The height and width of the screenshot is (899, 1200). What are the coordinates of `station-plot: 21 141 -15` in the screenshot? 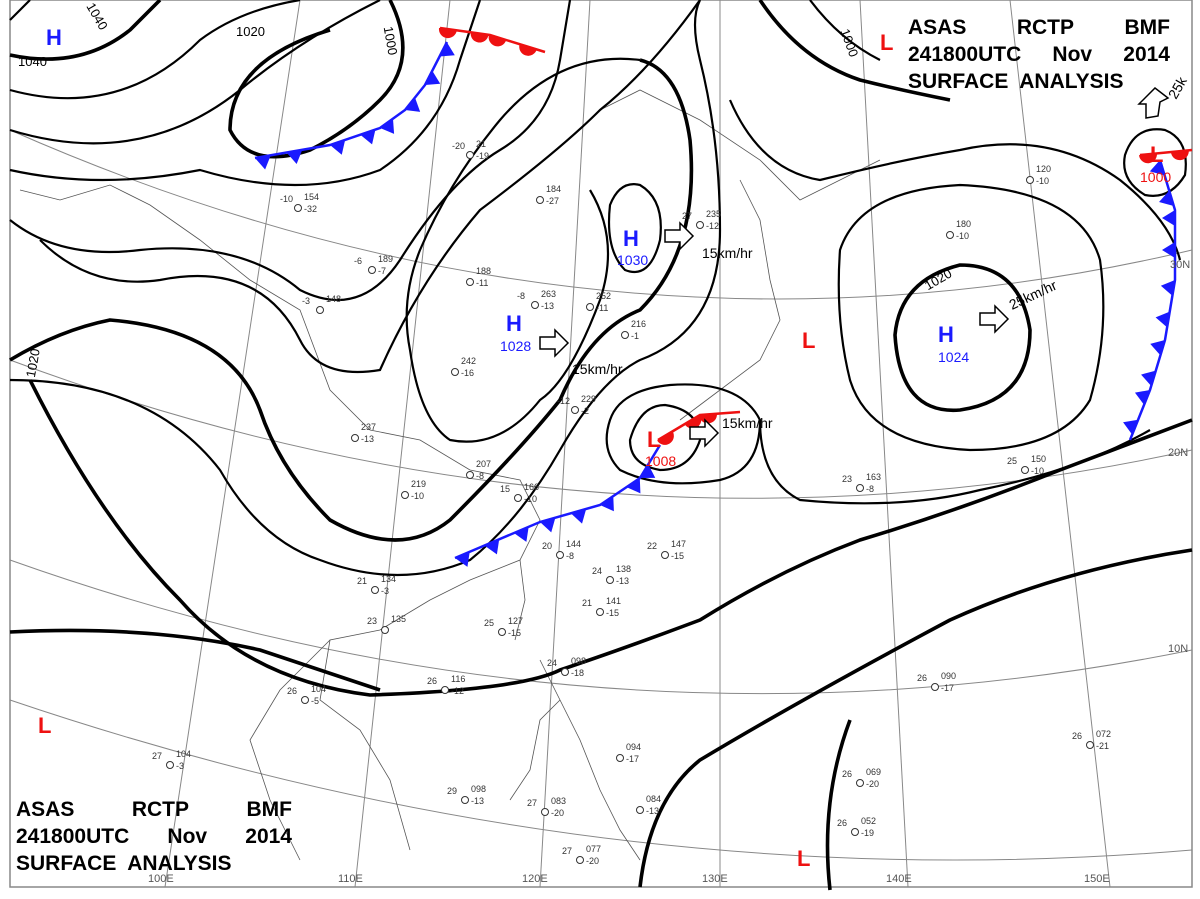 It's located at (601, 607).